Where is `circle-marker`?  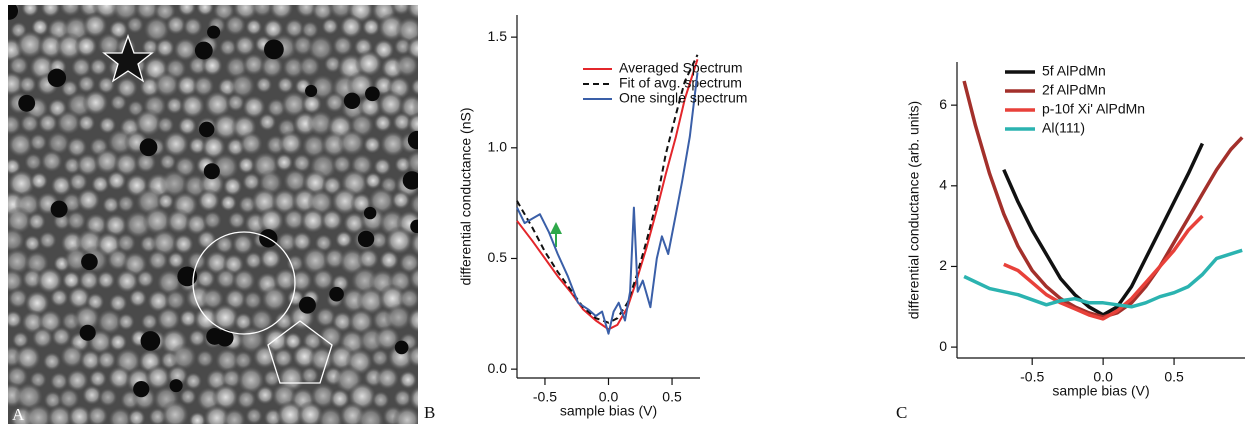 circle-marker is located at coordinates (244, 283).